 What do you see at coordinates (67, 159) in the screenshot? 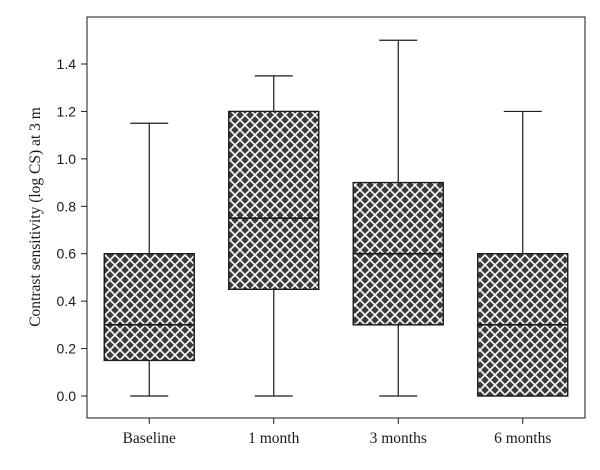
I see `y-tick-label: 1.0` at bounding box center [67, 159].